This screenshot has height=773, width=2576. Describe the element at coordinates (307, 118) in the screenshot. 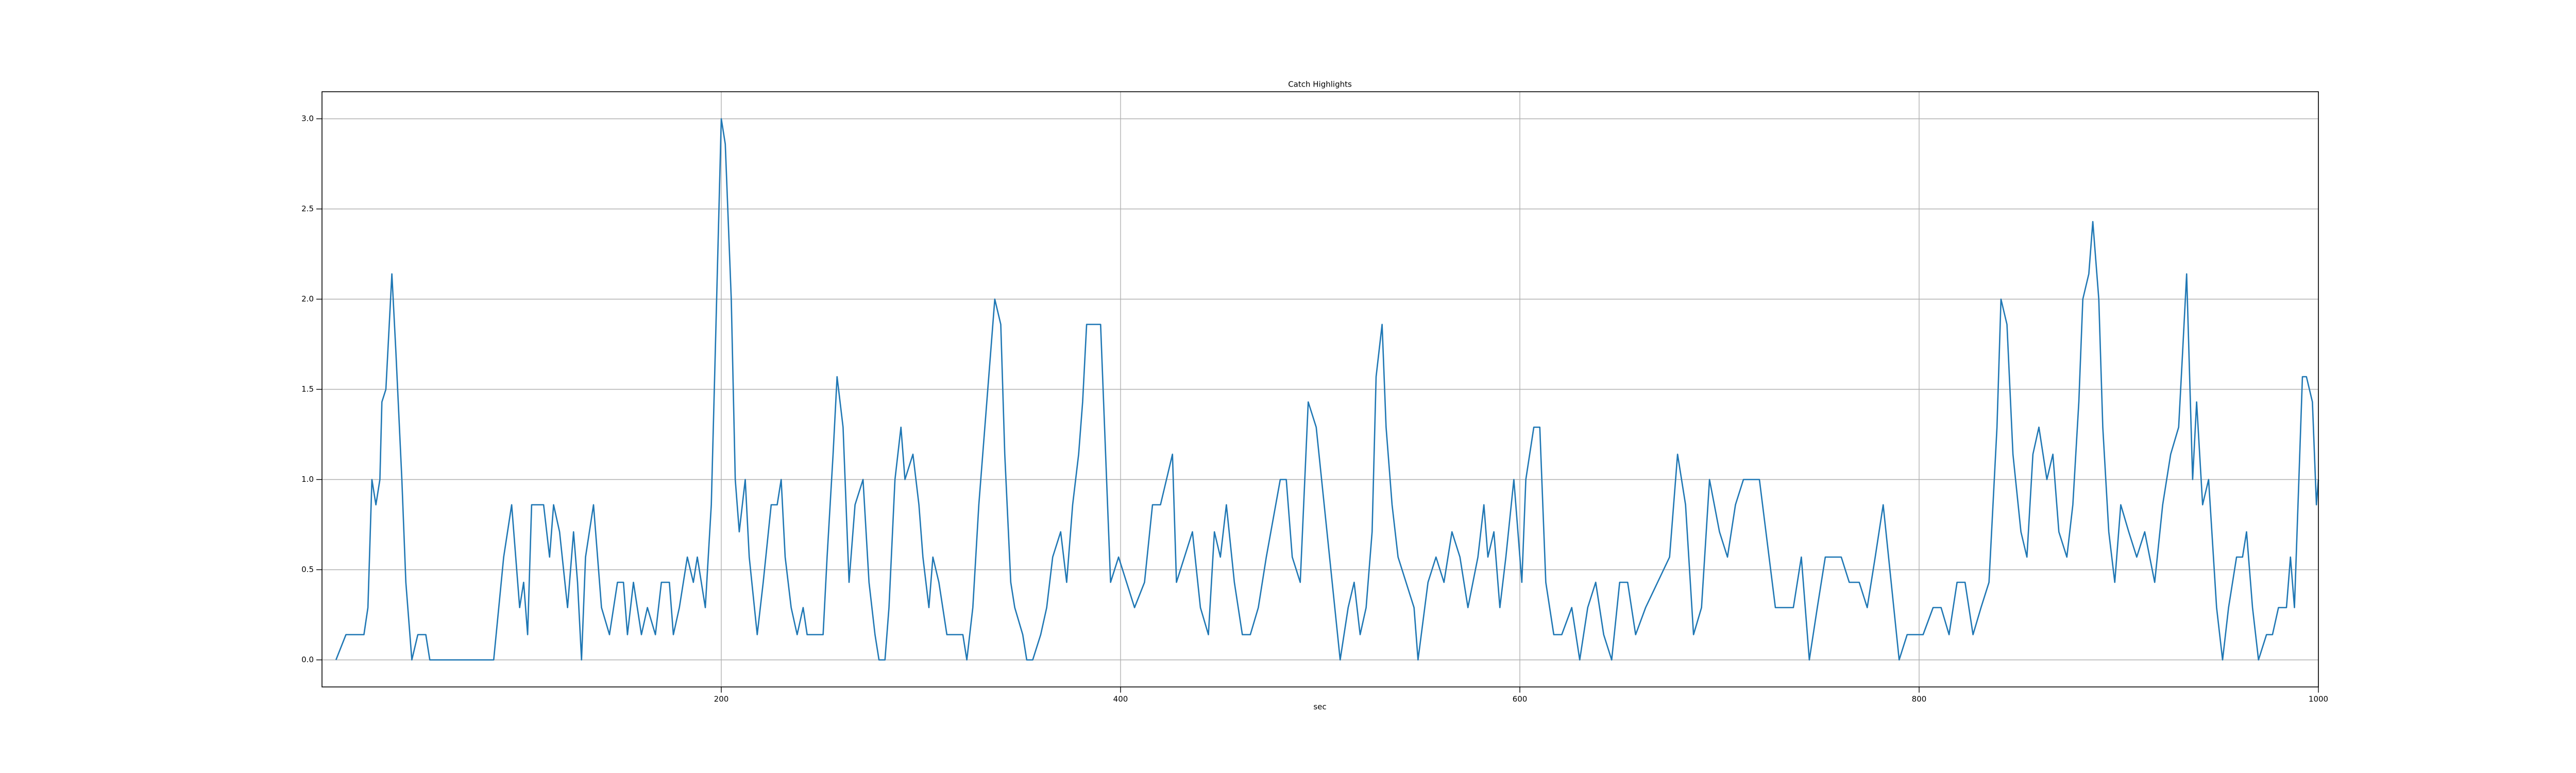

I see `y-tick-label: 3.0` at that location.